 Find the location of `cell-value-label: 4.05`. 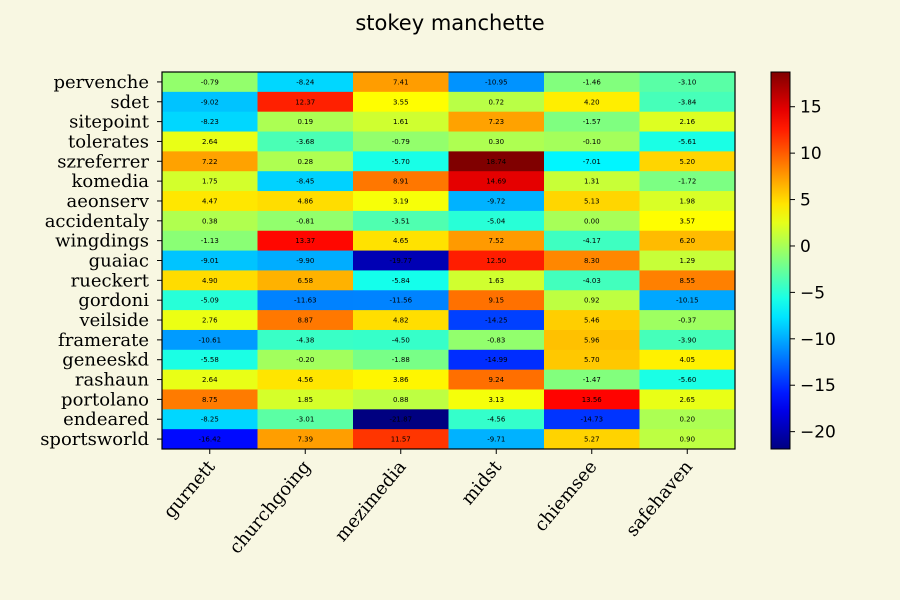

cell-value-label: 4.05 is located at coordinates (687, 360).